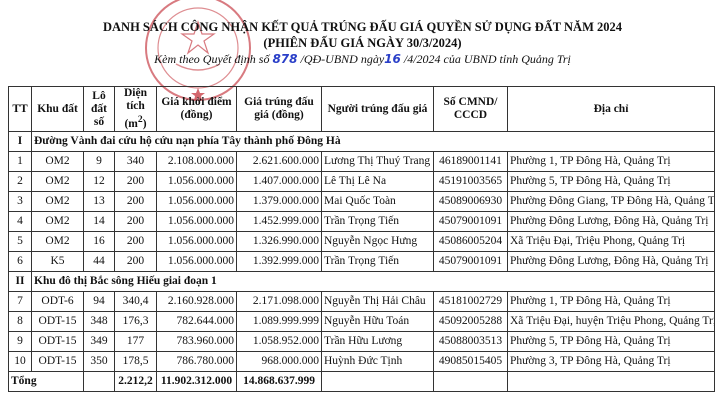 Image resolution: width=725 pixels, height=402 pixels. I want to click on cell-tt: 4, so click(20, 221).